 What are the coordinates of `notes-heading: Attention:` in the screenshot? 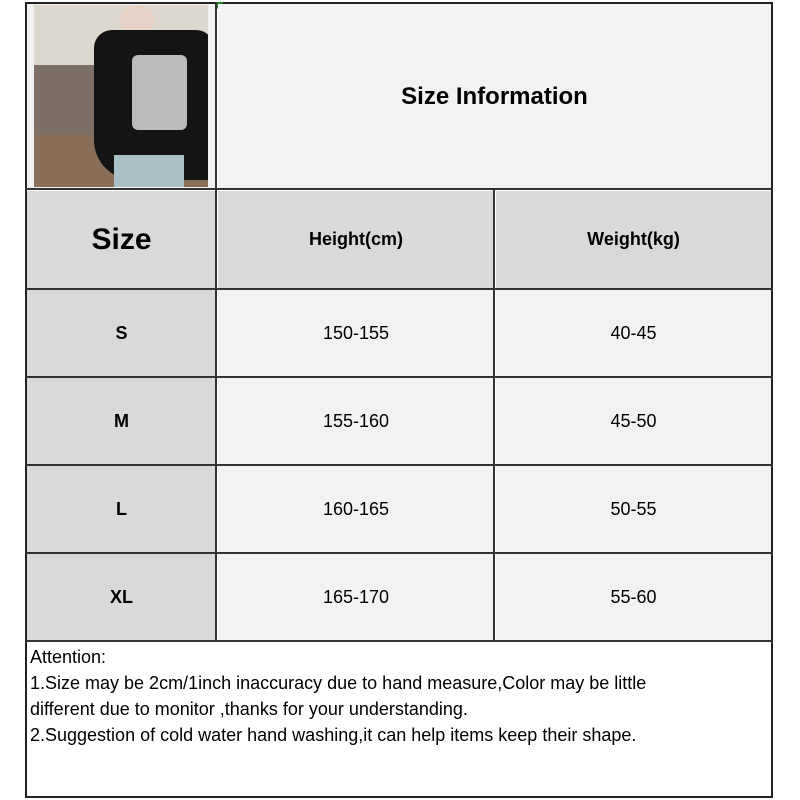 It's located at (68, 657).